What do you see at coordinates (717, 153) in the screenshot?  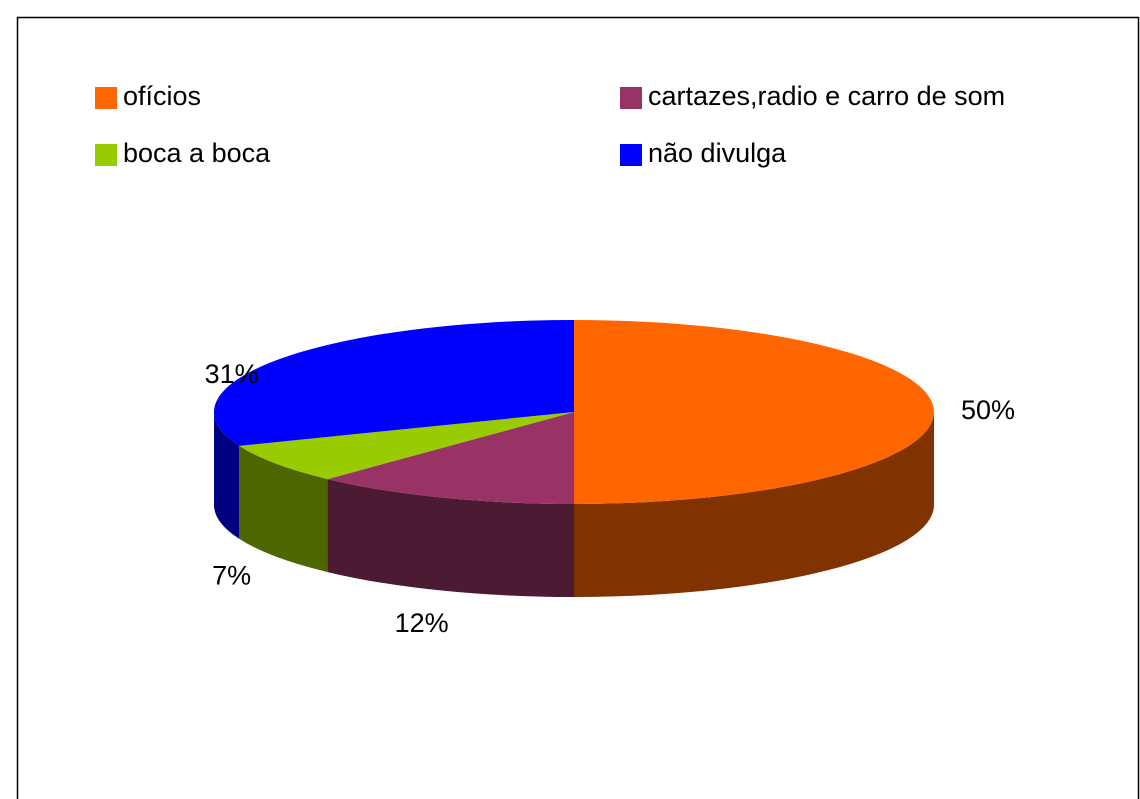 I see `legend-label: não divulga` at bounding box center [717, 153].